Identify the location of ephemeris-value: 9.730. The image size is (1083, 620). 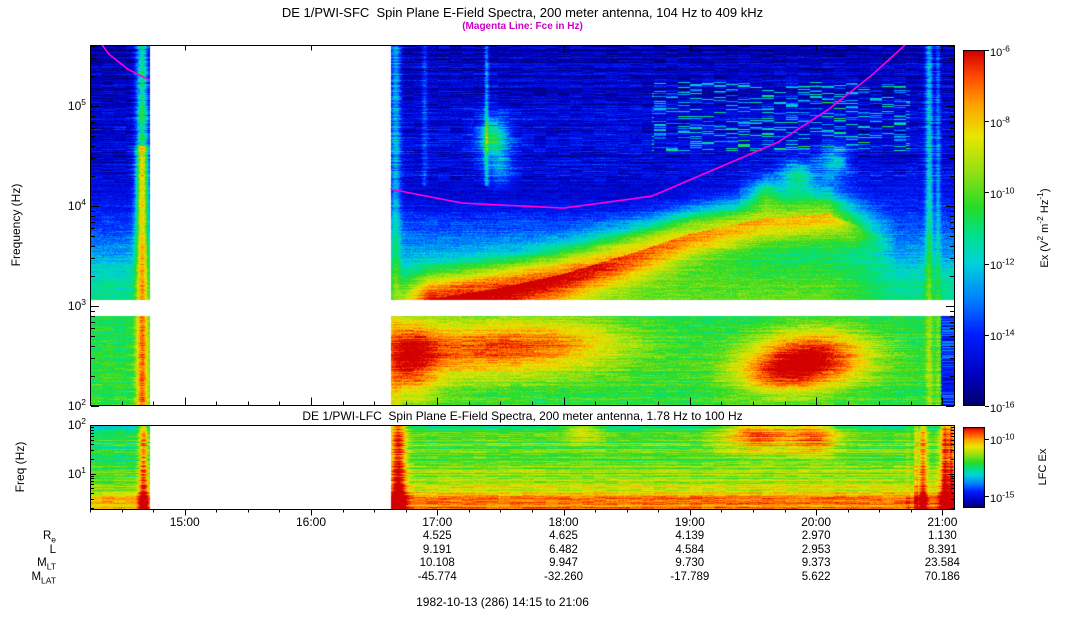
(690, 563).